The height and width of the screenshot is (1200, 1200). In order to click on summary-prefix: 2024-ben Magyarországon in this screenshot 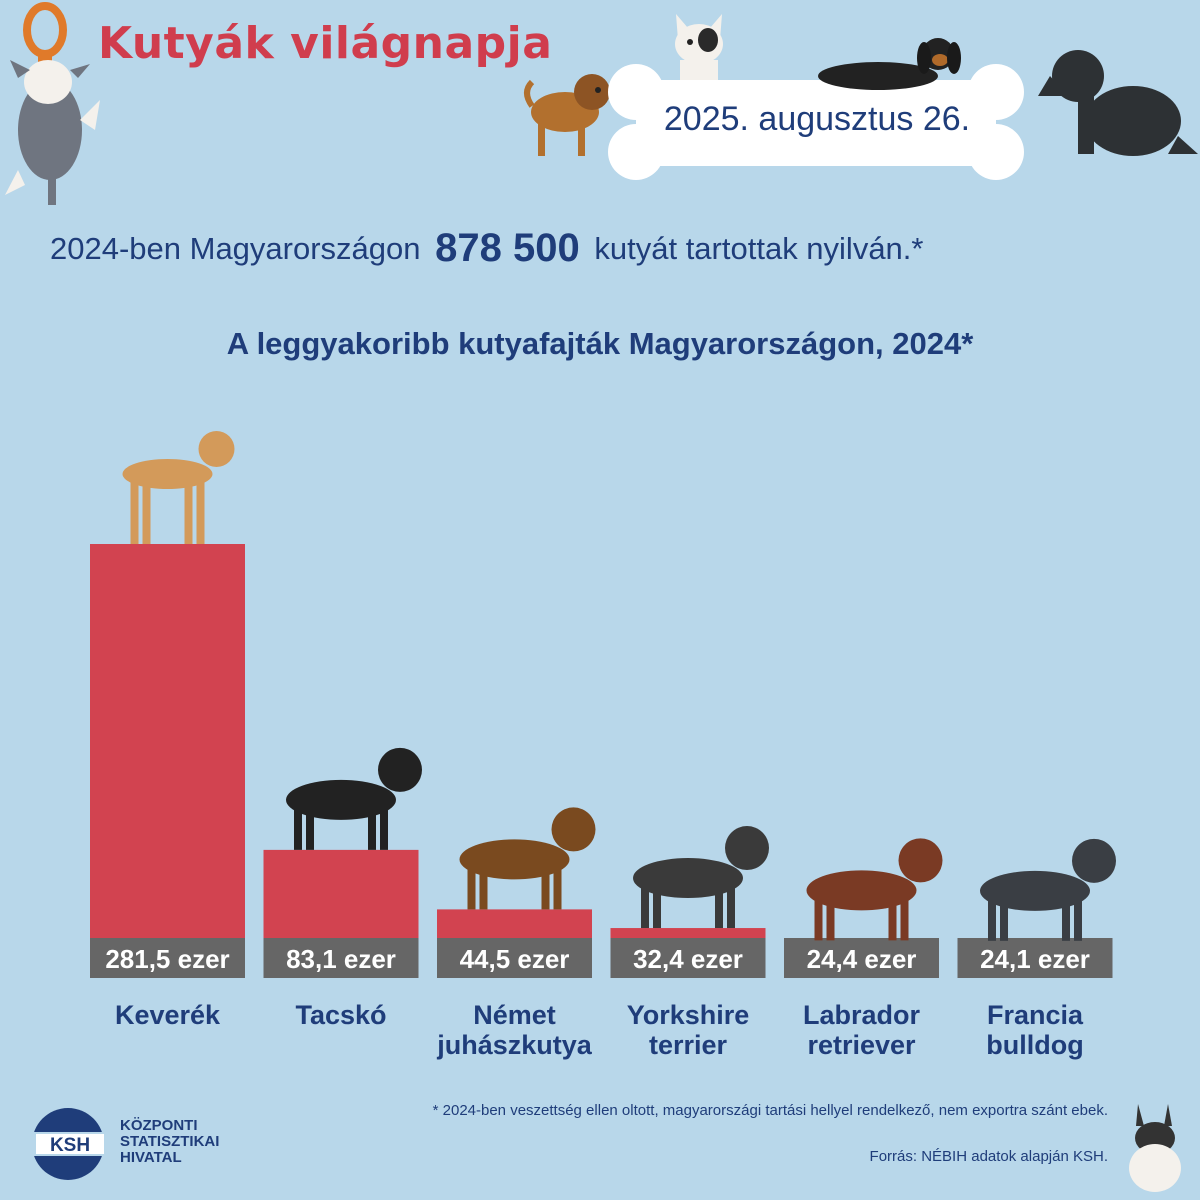, I will do `click(235, 248)`.